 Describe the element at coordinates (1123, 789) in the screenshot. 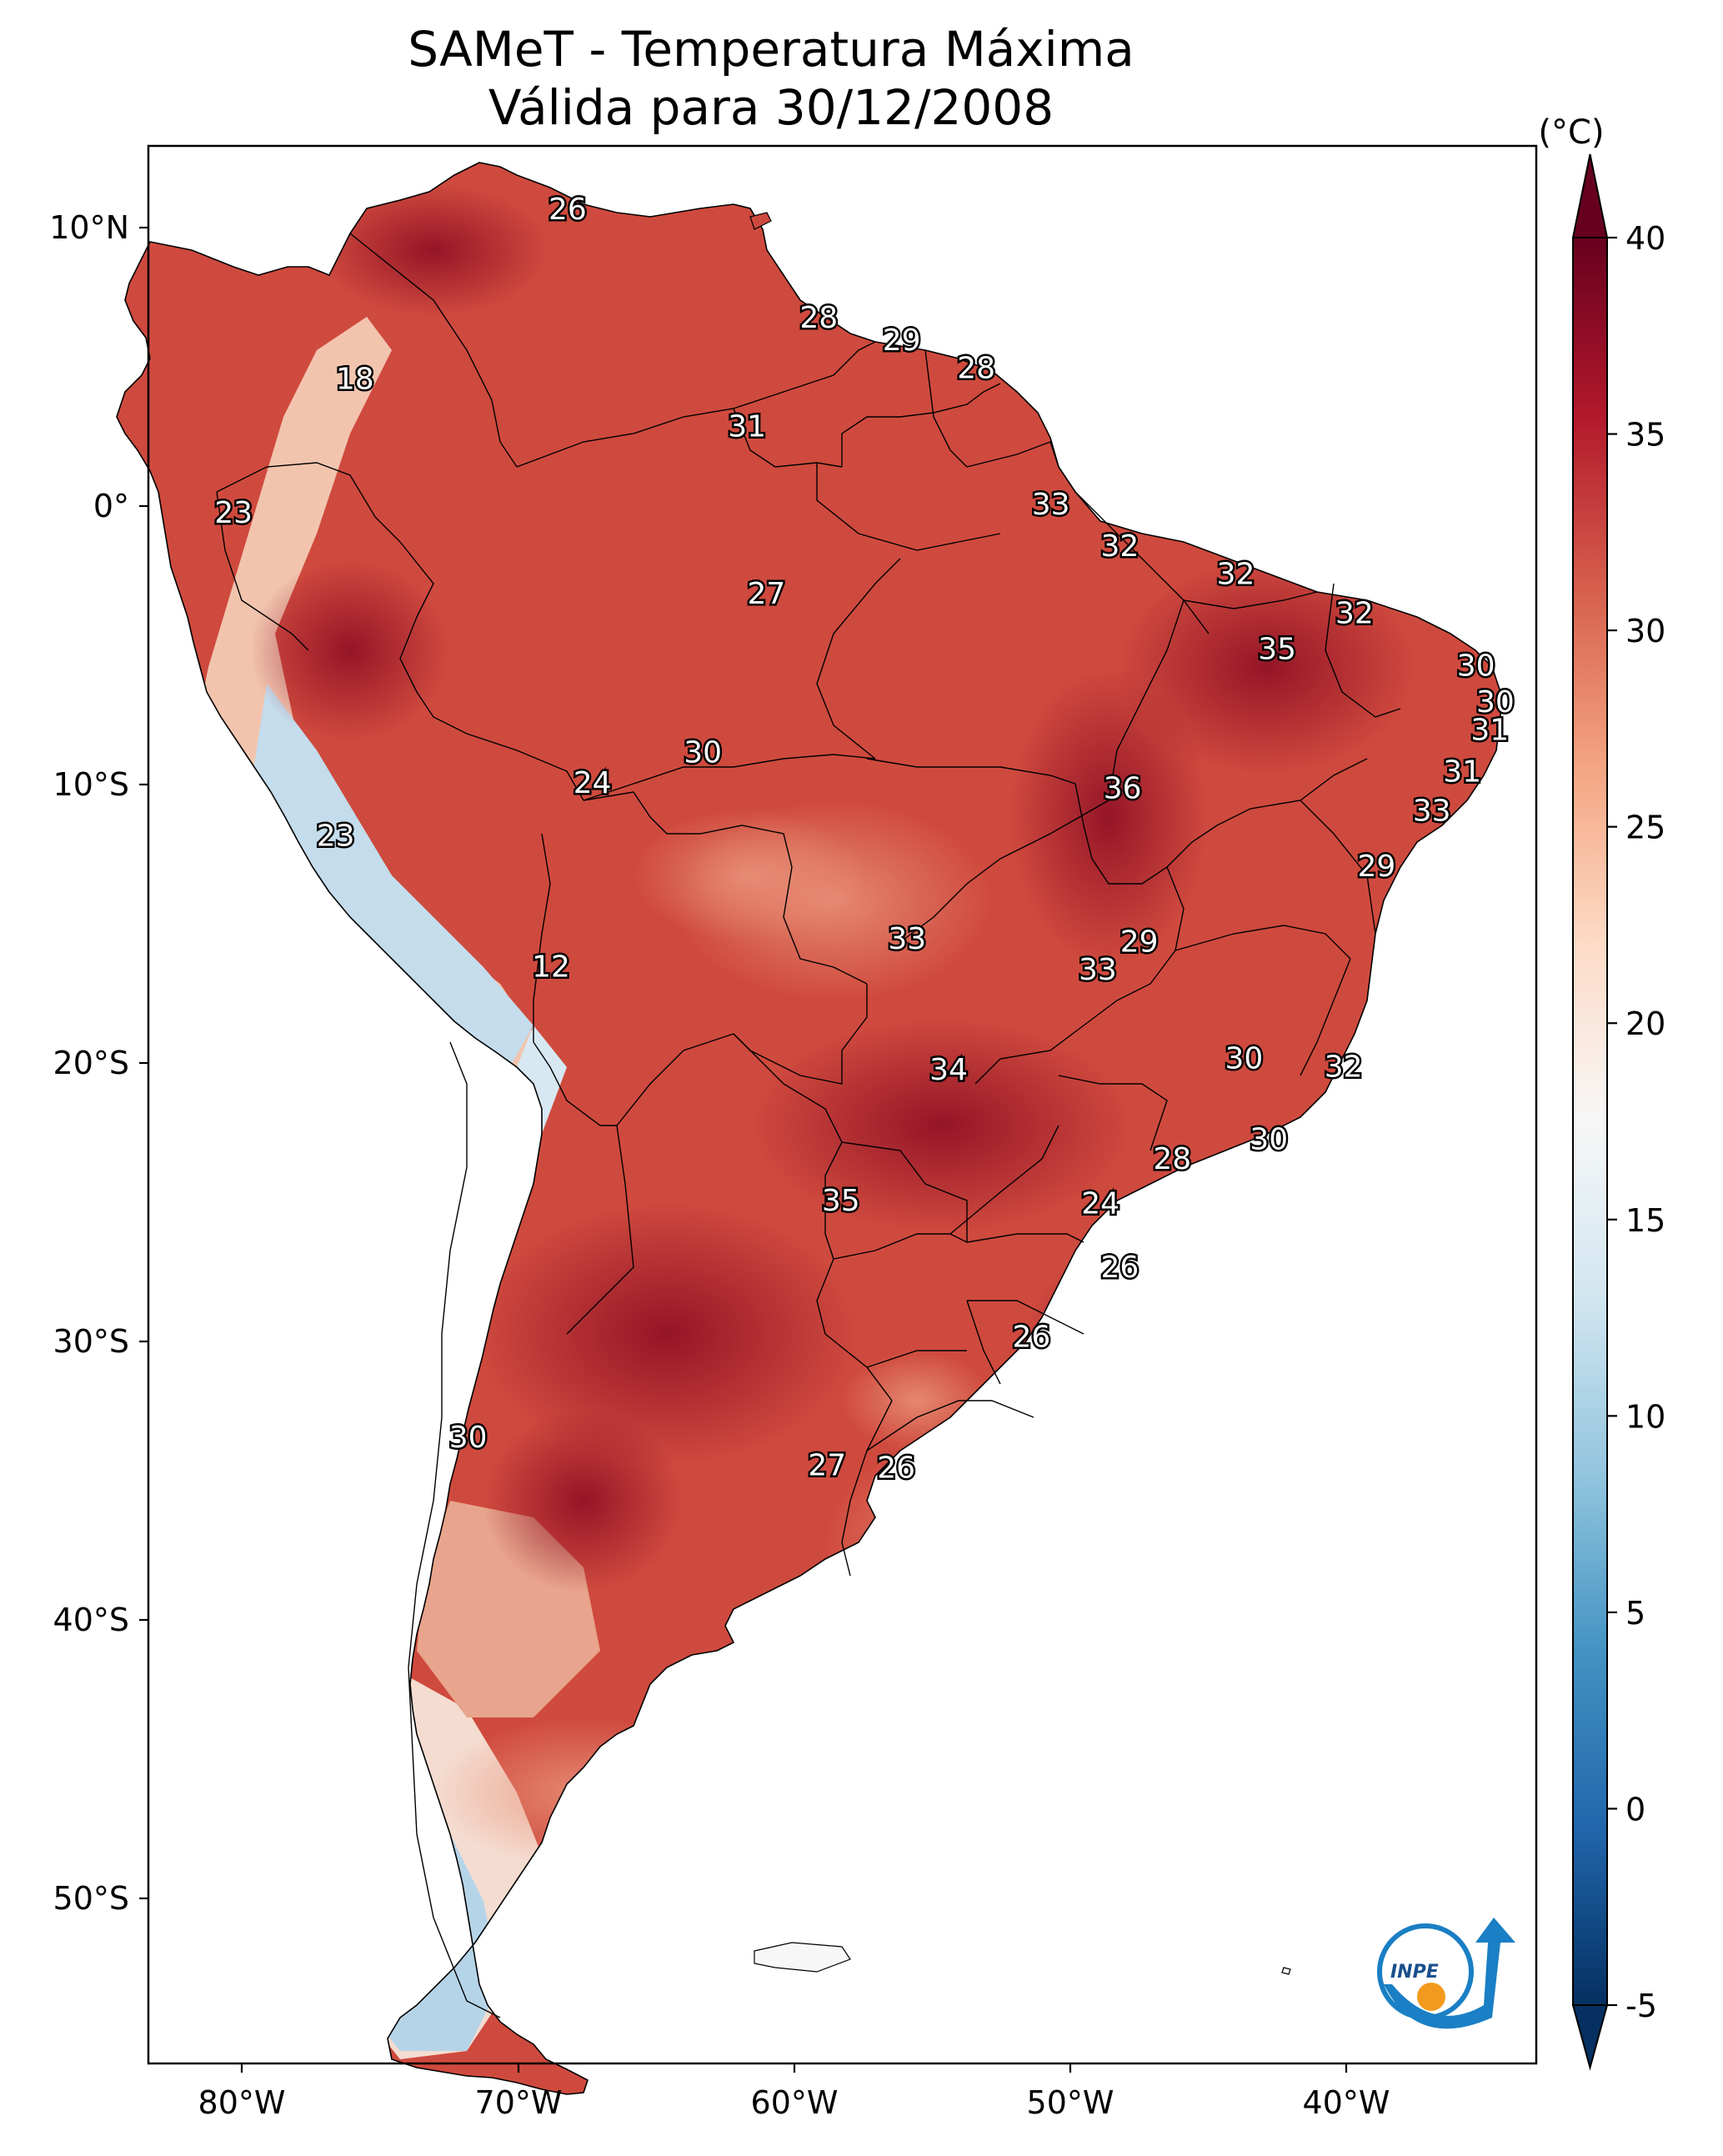

I see `temperature-label: 36` at that location.